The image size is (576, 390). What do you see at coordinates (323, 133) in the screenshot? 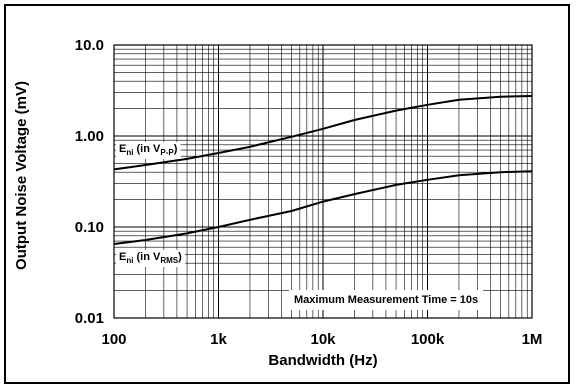
I see `series-line-vpp` at bounding box center [323, 133].